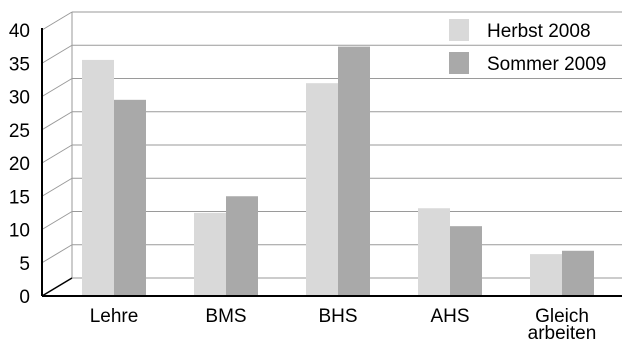  I want to click on y-tick-label: 10, so click(19, 231).